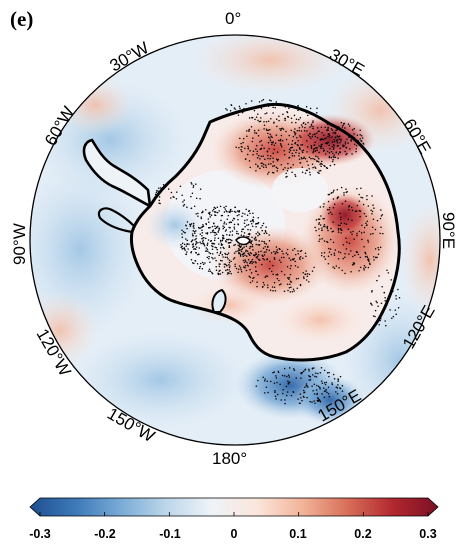 This screenshot has height=550, width=468. What do you see at coordinates (448, 230) in the screenshot?
I see `lon-label-90e: 90°E` at bounding box center [448, 230].